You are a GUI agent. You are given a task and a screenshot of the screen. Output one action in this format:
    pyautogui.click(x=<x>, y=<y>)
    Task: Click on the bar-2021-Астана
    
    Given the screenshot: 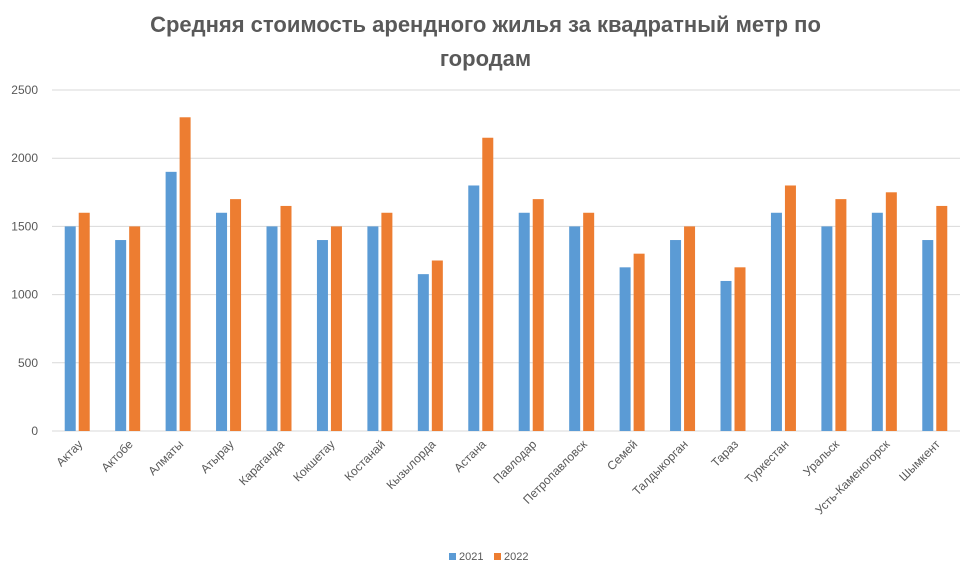 What is the action you would take?
    pyautogui.click(x=474, y=308)
    